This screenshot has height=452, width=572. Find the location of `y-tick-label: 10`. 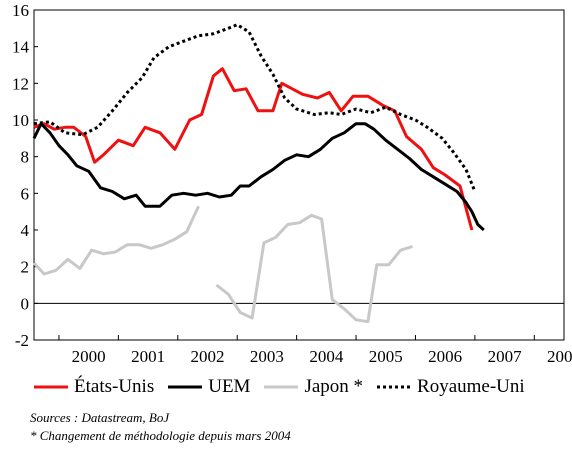

y-tick-label: 10 is located at coordinates (20, 120).